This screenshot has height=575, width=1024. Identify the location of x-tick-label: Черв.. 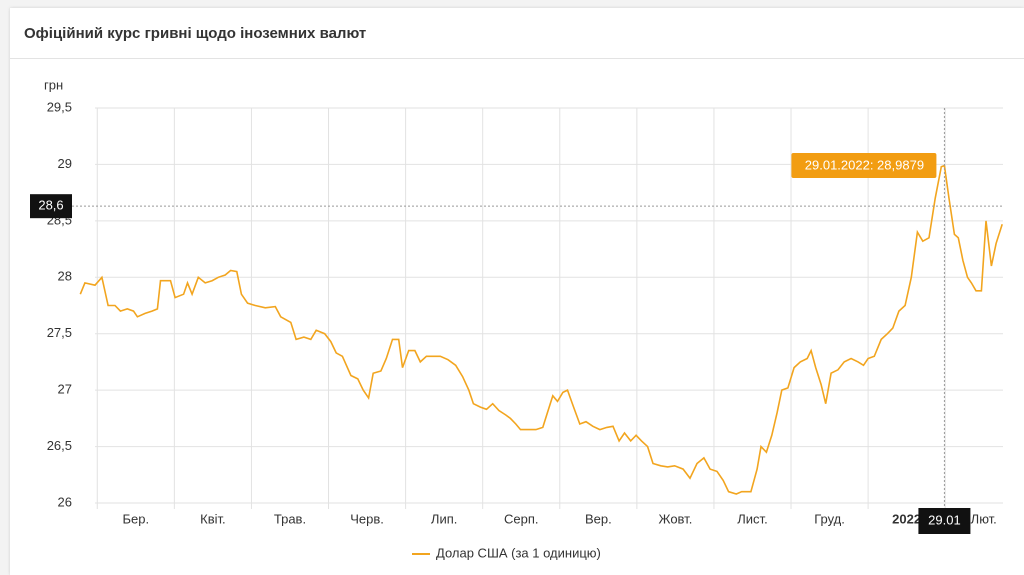
(367, 518).